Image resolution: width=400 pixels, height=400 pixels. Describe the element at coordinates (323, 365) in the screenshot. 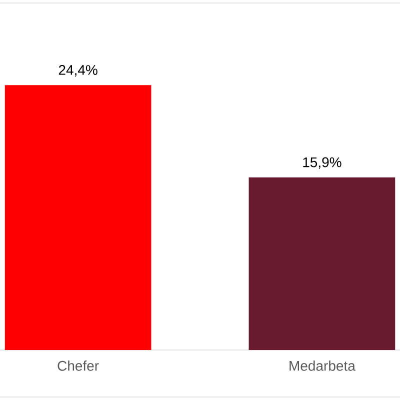

I see `x-tick-label: Medarbeta` at that location.